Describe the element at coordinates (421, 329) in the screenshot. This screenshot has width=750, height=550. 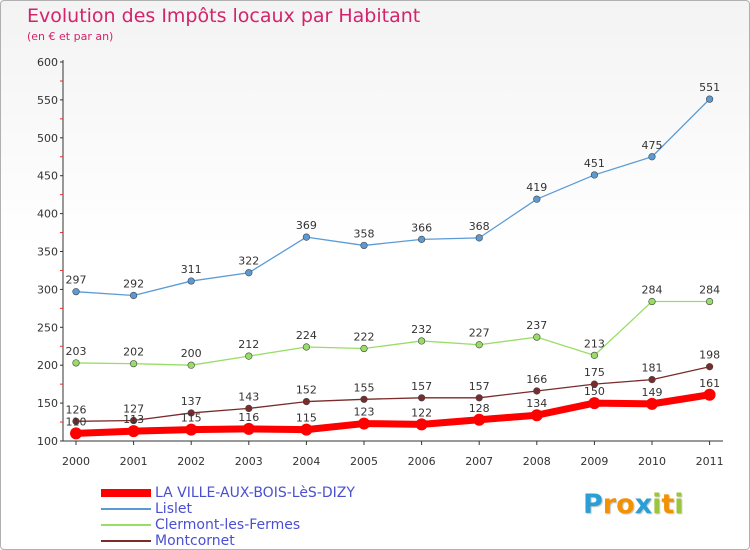
I see `data-label: 232` at that location.